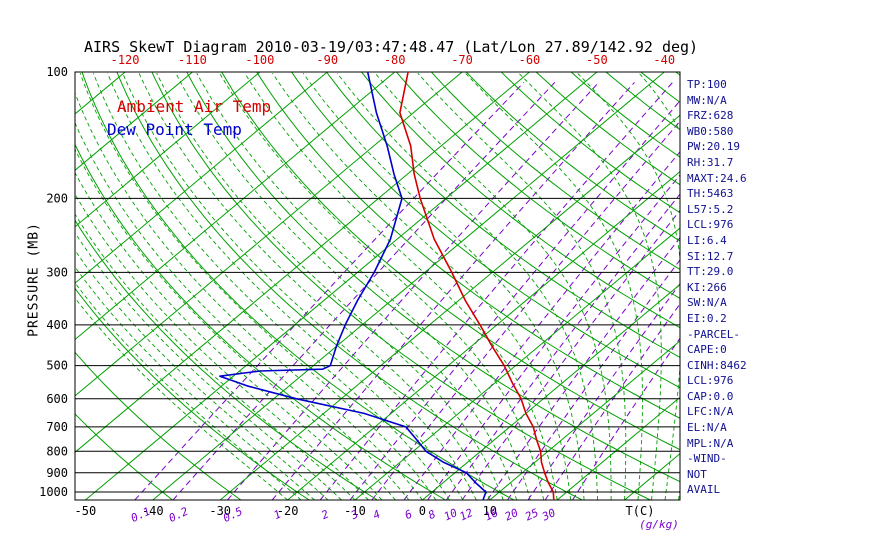  What do you see at coordinates (707, 459) in the screenshot?
I see `stat-line: -WIND-` at bounding box center [707, 459].